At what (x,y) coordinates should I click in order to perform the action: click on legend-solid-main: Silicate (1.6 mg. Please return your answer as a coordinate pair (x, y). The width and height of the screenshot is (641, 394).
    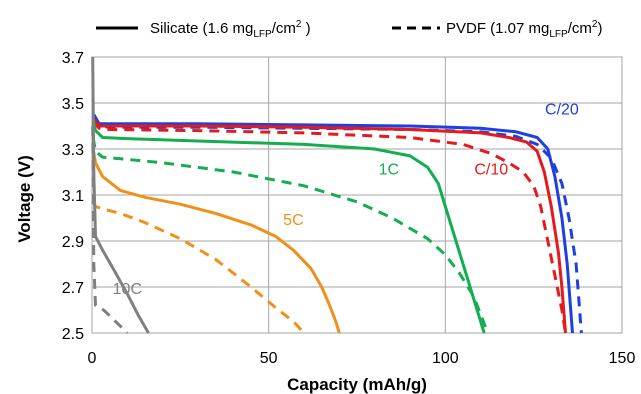
    Looking at the image, I should click on (201, 28).